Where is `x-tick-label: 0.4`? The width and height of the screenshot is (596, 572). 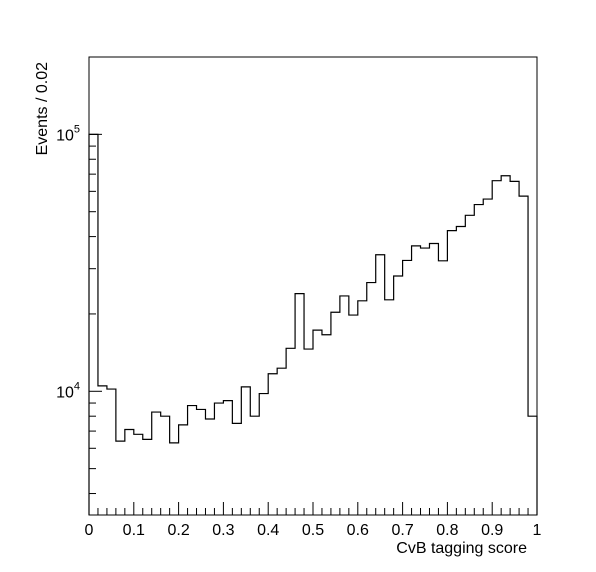 x-tick-label: 0.4 is located at coordinates (268, 530).